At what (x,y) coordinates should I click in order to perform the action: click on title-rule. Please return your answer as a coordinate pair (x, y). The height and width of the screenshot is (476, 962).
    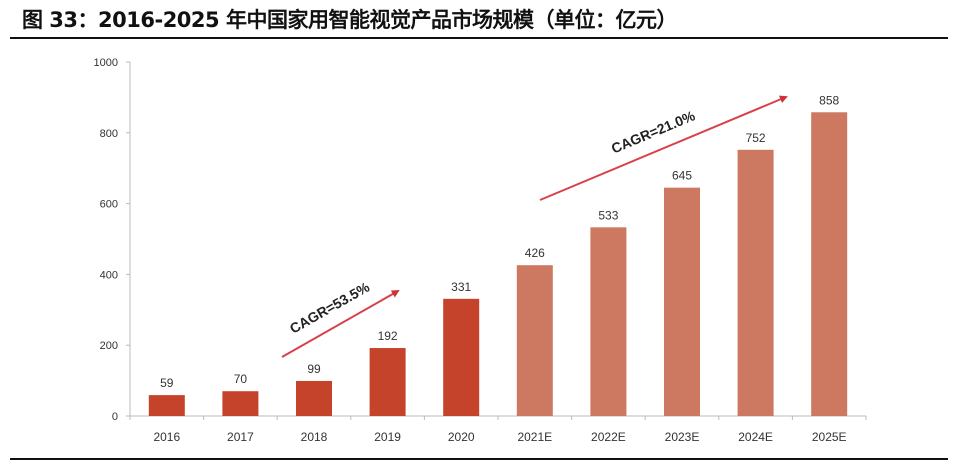
    Looking at the image, I should click on (479, 38).